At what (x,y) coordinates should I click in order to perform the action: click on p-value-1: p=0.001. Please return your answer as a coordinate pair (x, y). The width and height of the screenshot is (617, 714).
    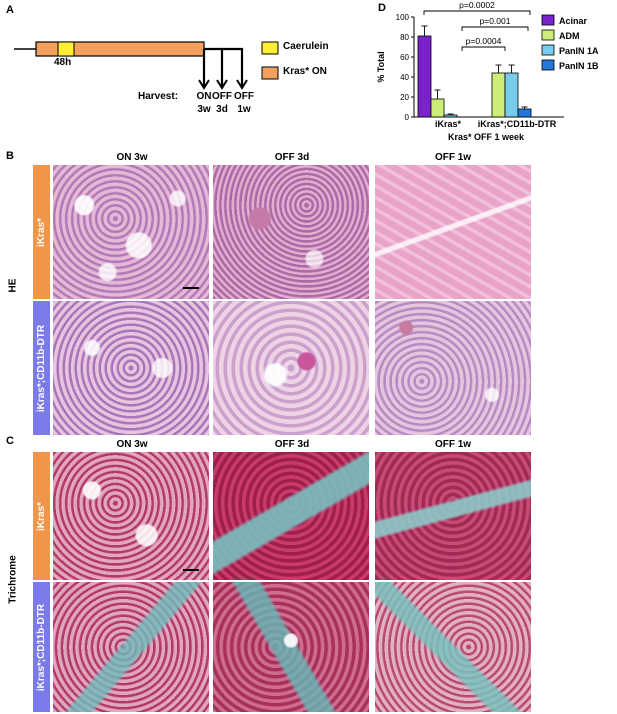
    Looking at the image, I should click on (495, 21).